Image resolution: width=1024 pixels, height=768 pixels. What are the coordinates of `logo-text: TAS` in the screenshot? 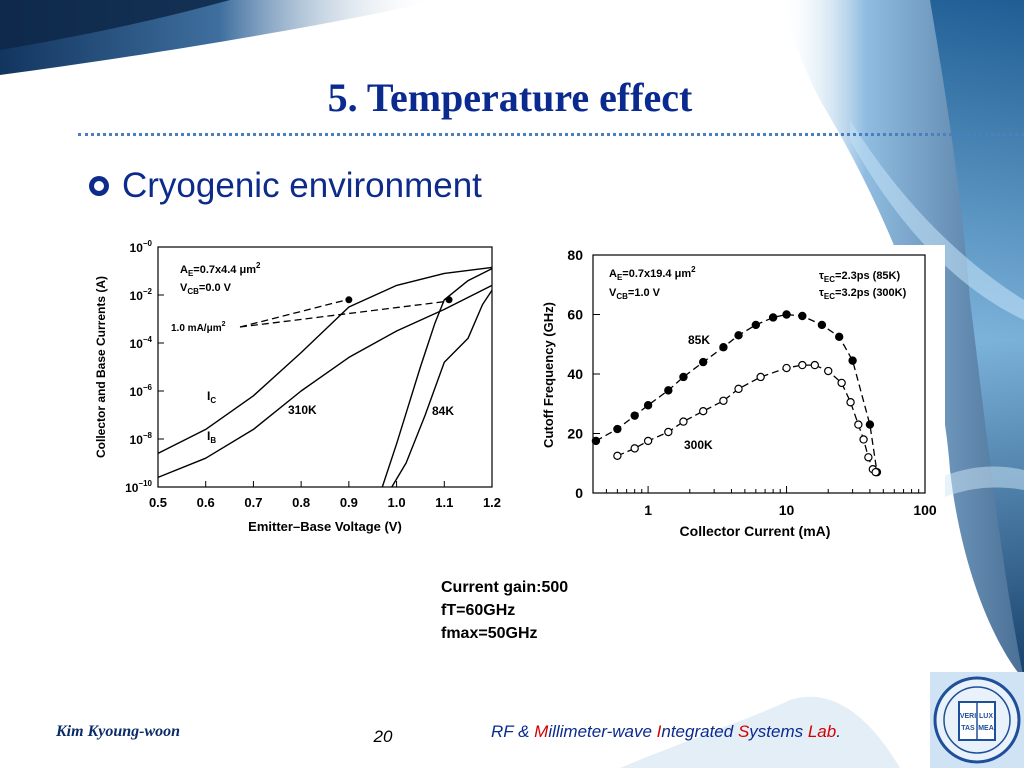 It's located at (968, 728).